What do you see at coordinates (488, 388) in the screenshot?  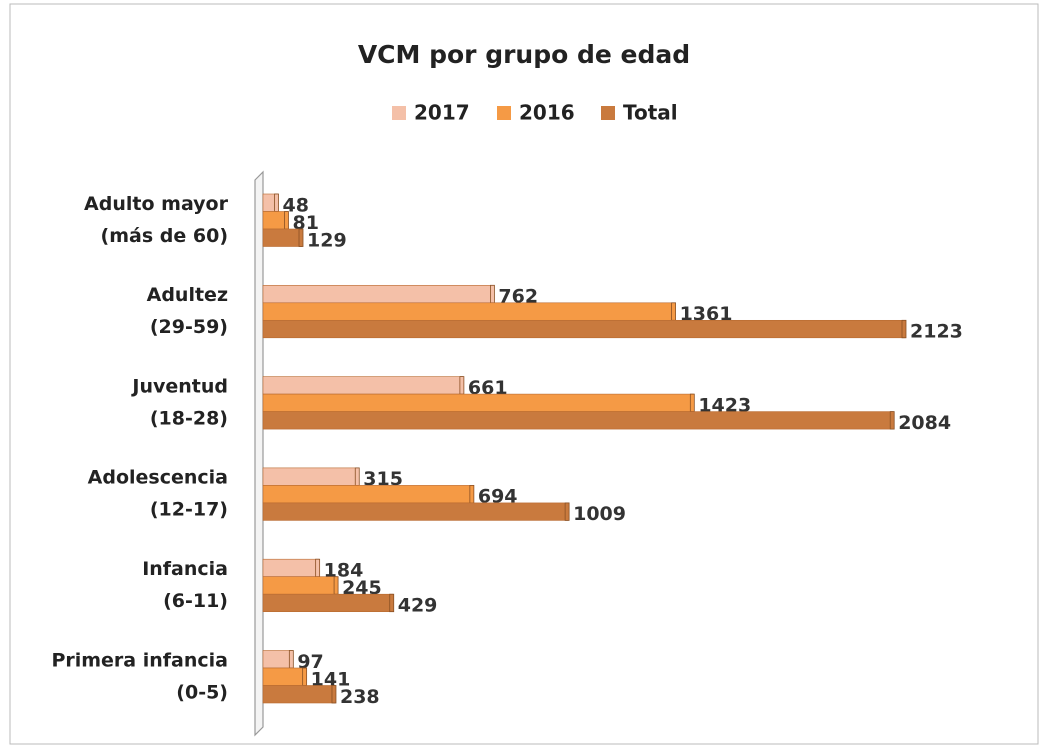 I see `data-label: 661` at bounding box center [488, 388].